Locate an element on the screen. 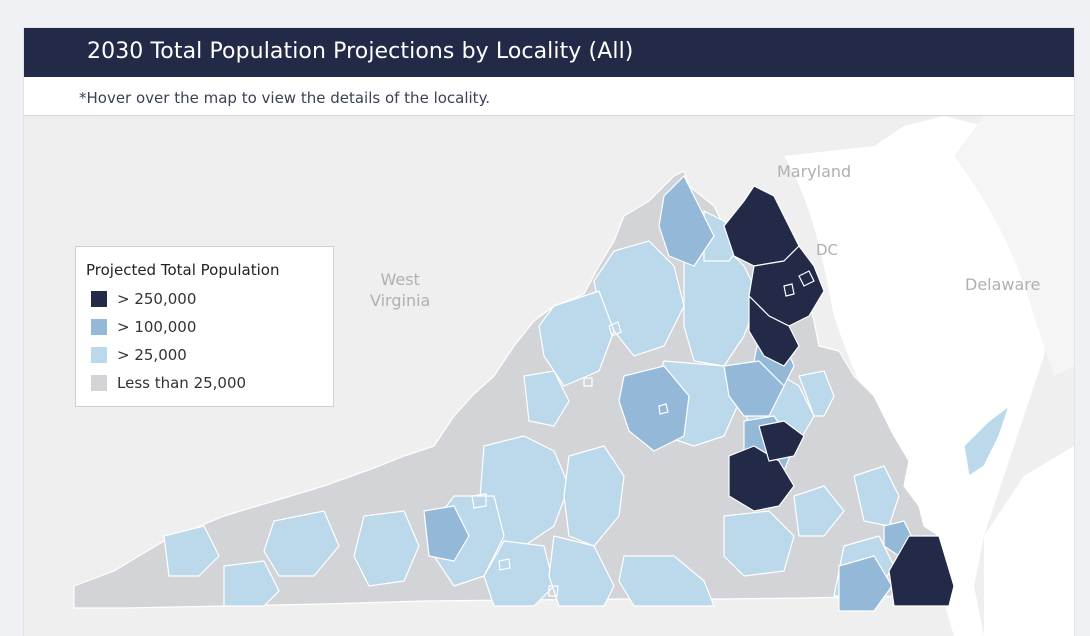  maryland-label: Maryland is located at coordinates (814, 171).